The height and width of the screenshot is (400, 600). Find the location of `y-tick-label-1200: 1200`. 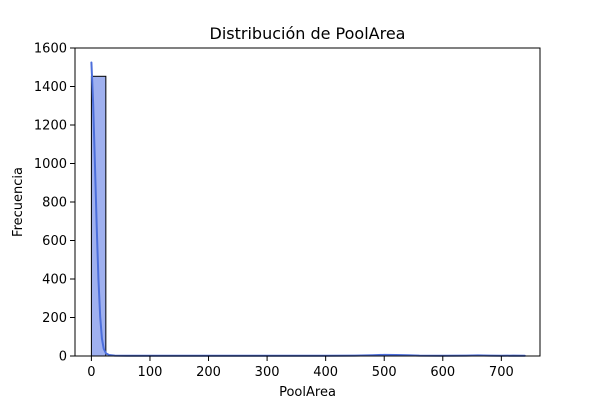

y-tick-label-1200: 1200 is located at coordinates (50, 126).